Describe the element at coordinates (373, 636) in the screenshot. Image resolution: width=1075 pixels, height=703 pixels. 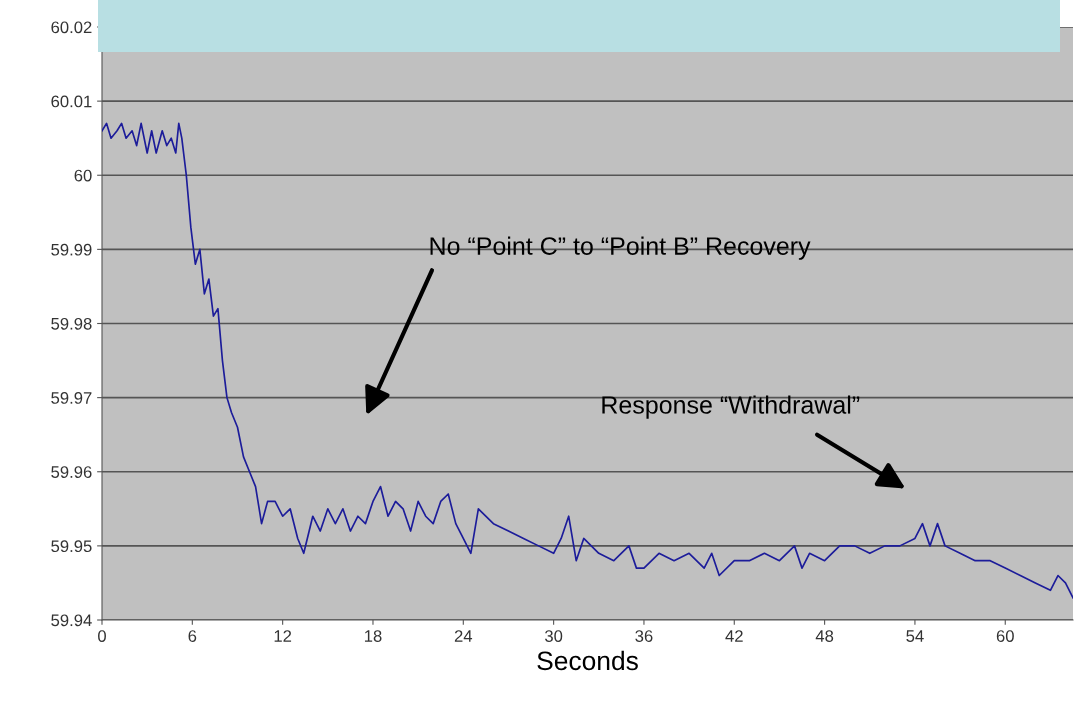
I see `x-tick-label: 18` at that location.